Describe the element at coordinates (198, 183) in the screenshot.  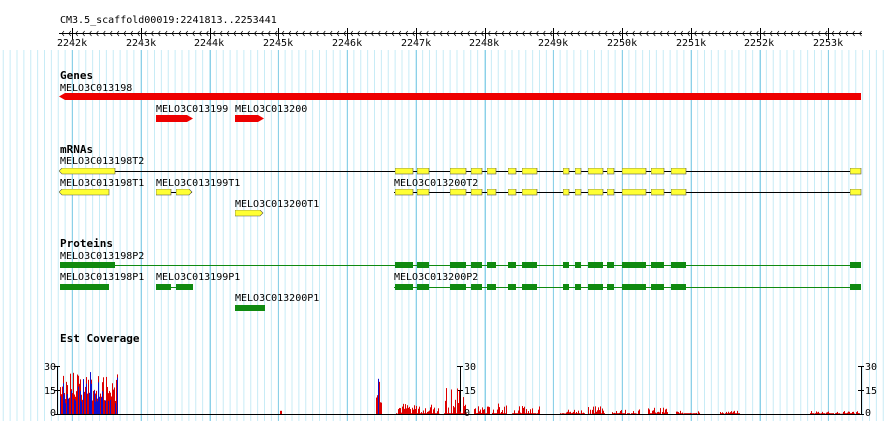
I see `mrna-label: MELO3C013199T1` at that location.